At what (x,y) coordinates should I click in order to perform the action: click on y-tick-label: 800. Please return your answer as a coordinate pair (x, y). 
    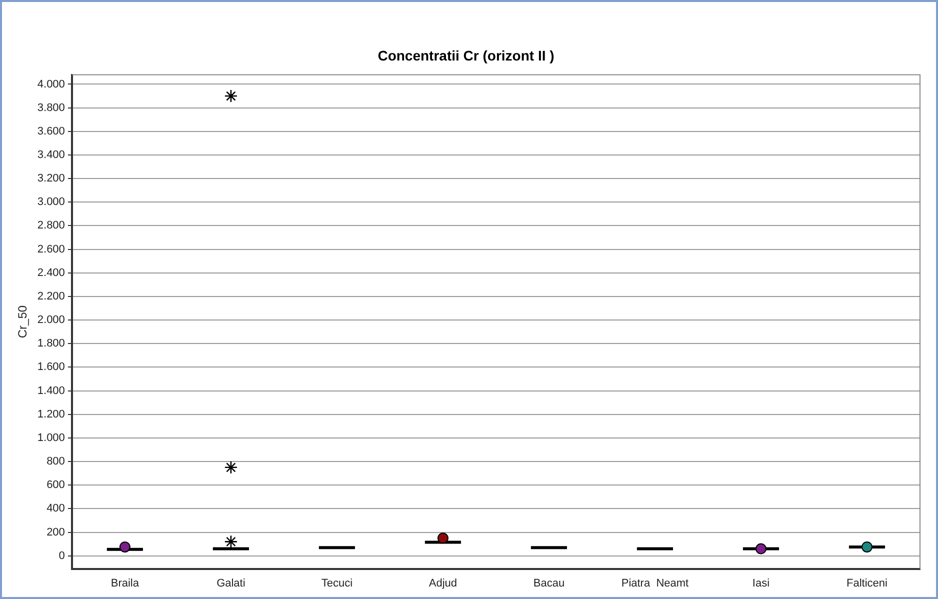
    Looking at the image, I should click on (55, 462).